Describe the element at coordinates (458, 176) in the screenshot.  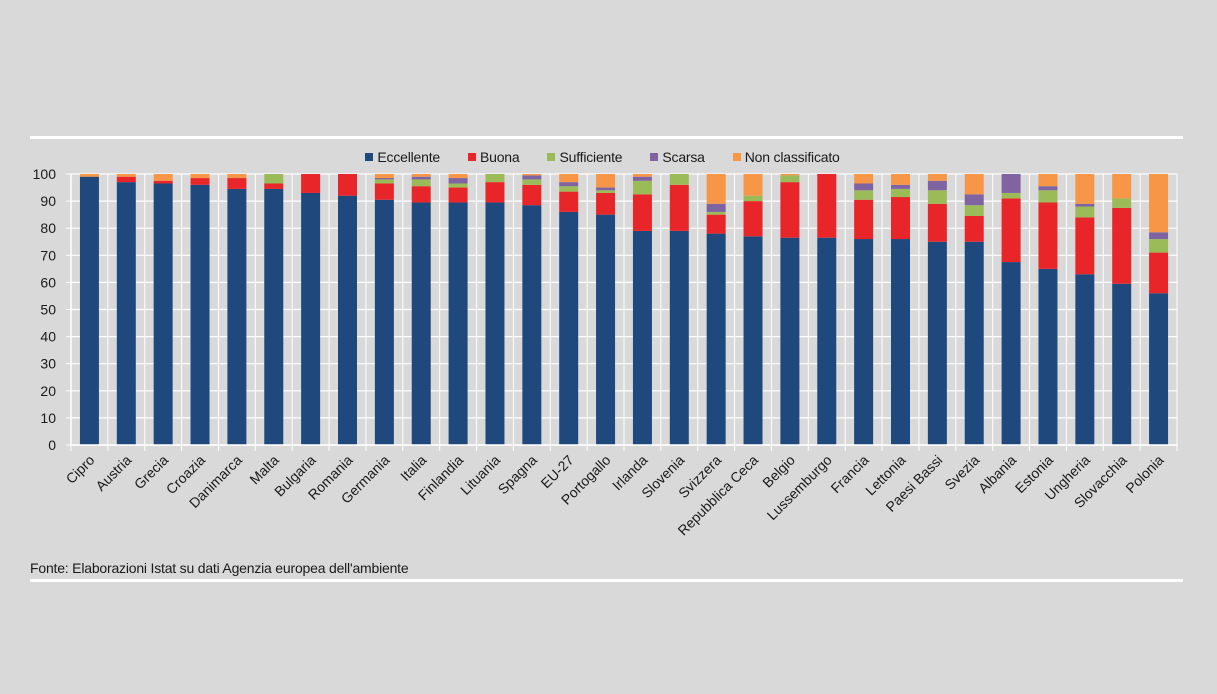
I see `bar-finlandia-non-classificato` at that location.